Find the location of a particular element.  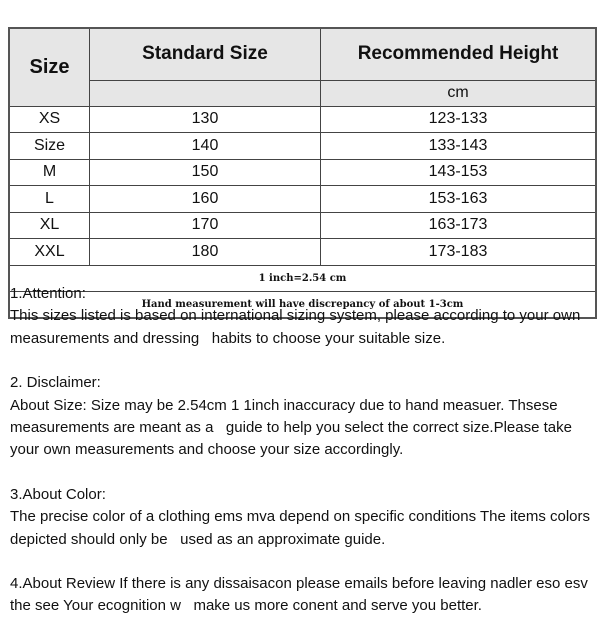

cell-size: XL is located at coordinates (49, 225).